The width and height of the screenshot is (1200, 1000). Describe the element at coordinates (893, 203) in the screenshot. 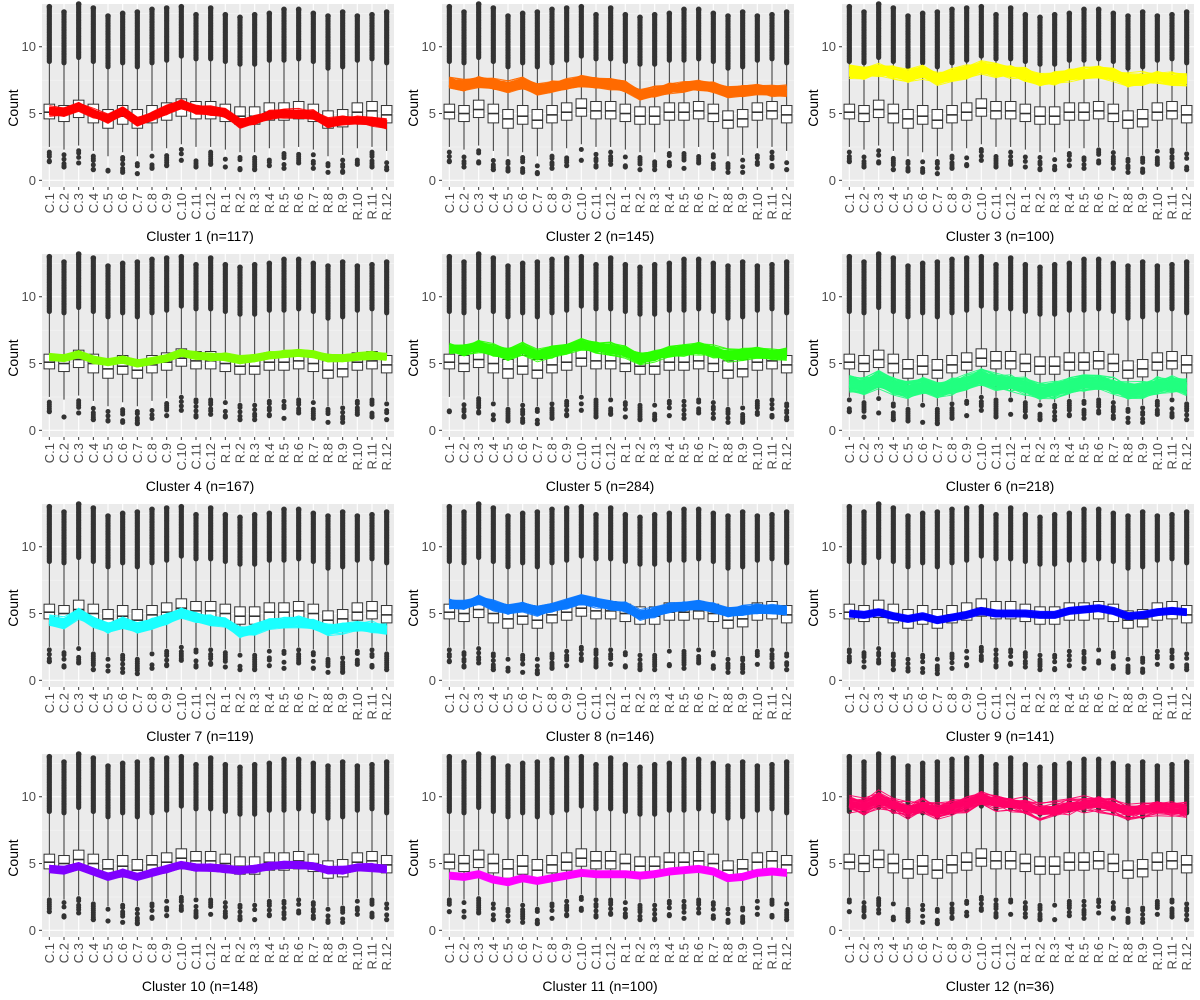

I see `x-tick-label: C.4` at that location.